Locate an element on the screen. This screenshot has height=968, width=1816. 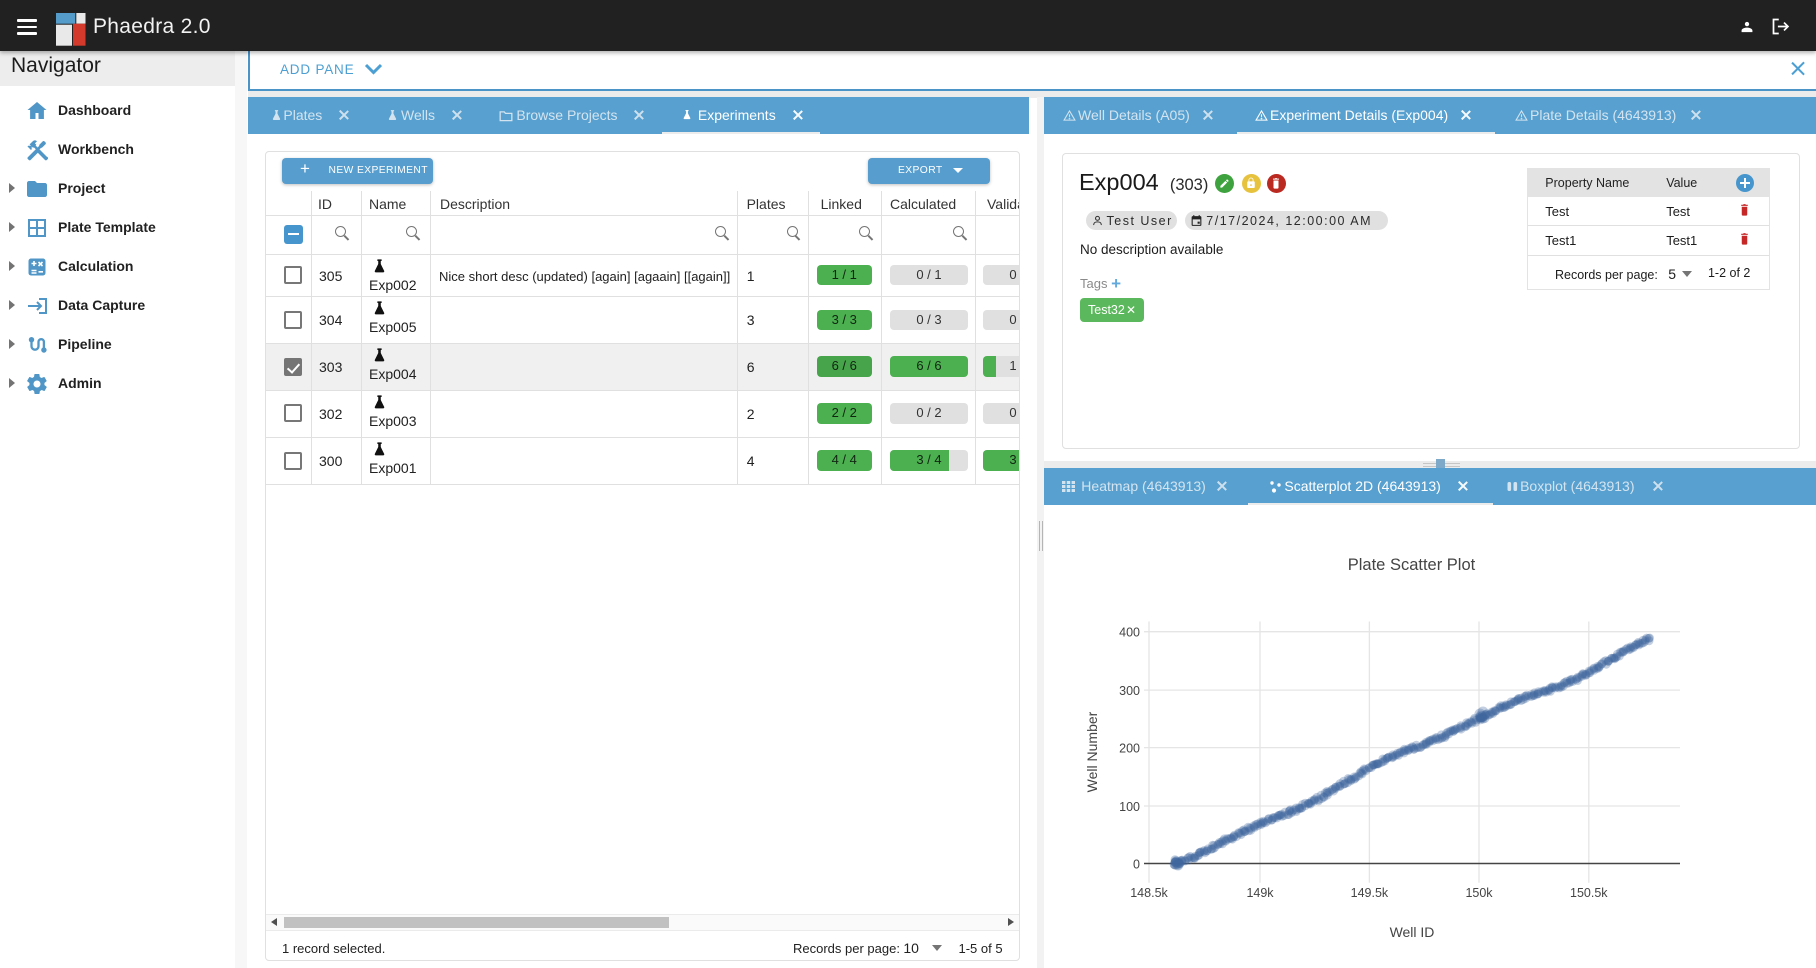
svg-text: 150.5k is located at coordinates (1589, 893).